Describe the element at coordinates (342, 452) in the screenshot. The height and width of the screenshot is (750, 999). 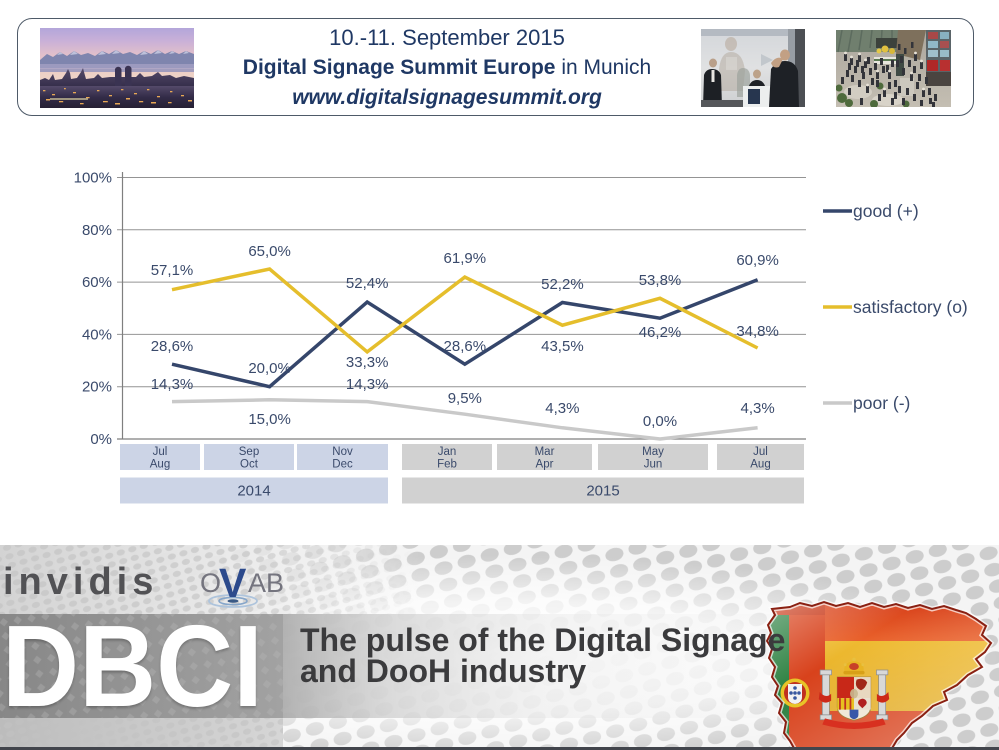
I see `svg-text: Nov` at that location.